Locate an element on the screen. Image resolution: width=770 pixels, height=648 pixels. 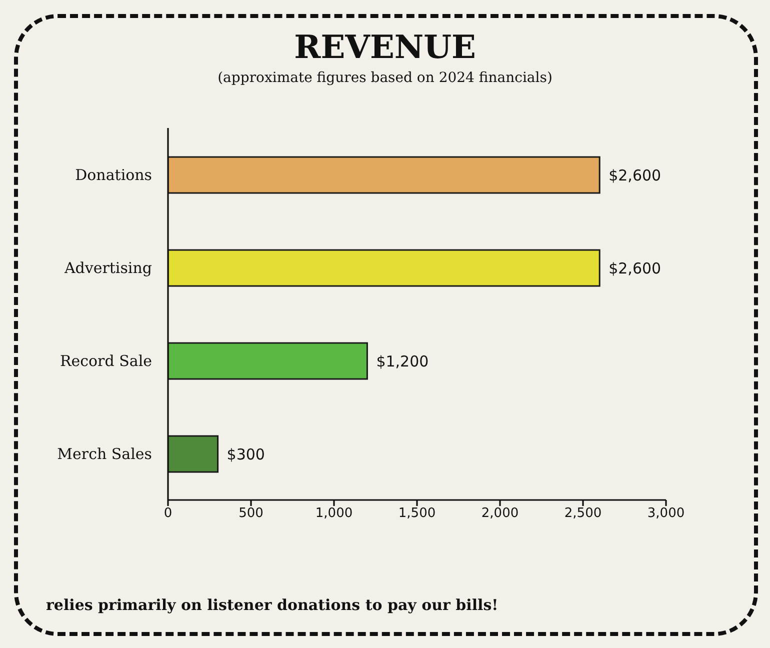
x-tick-label: 1,500 is located at coordinates (417, 514).